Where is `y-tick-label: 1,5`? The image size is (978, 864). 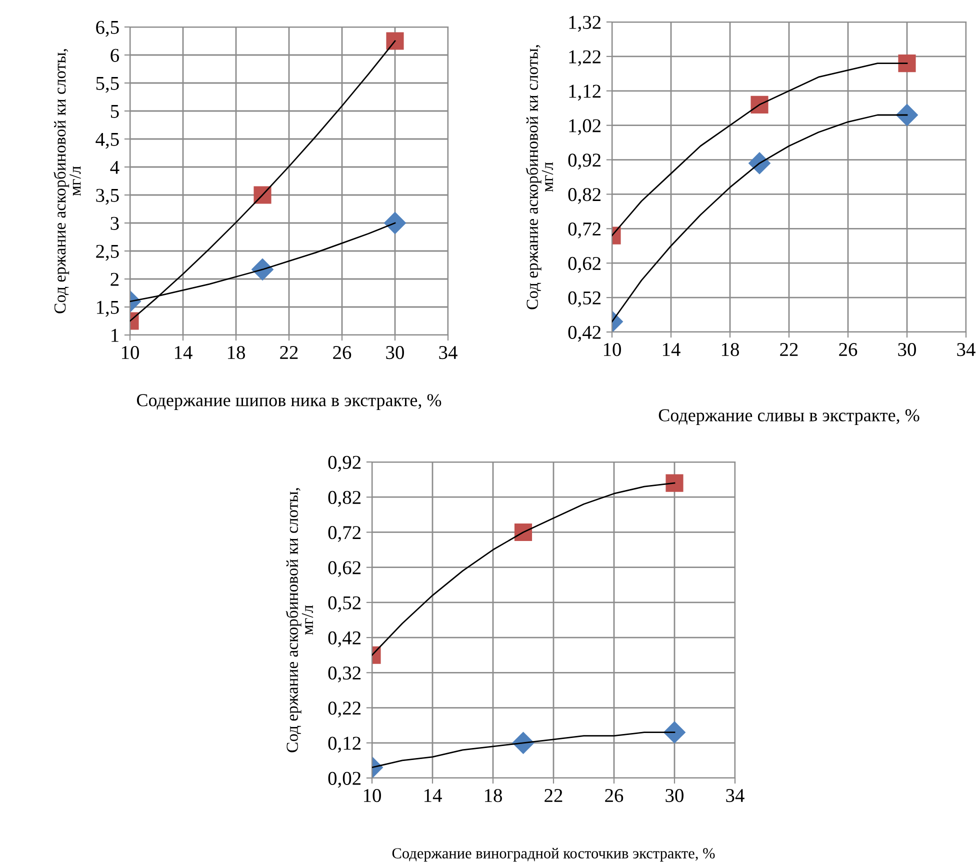
y-tick-label: 1,5 is located at coordinates (107, 308).